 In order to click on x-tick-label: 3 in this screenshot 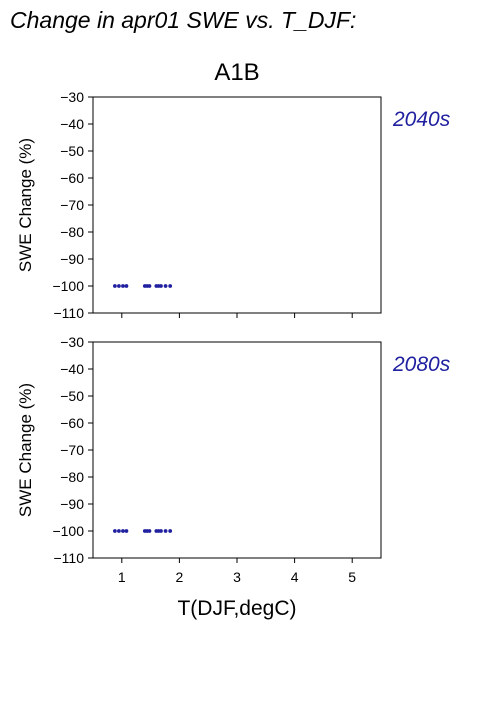, I will do `click(237, 577)`.